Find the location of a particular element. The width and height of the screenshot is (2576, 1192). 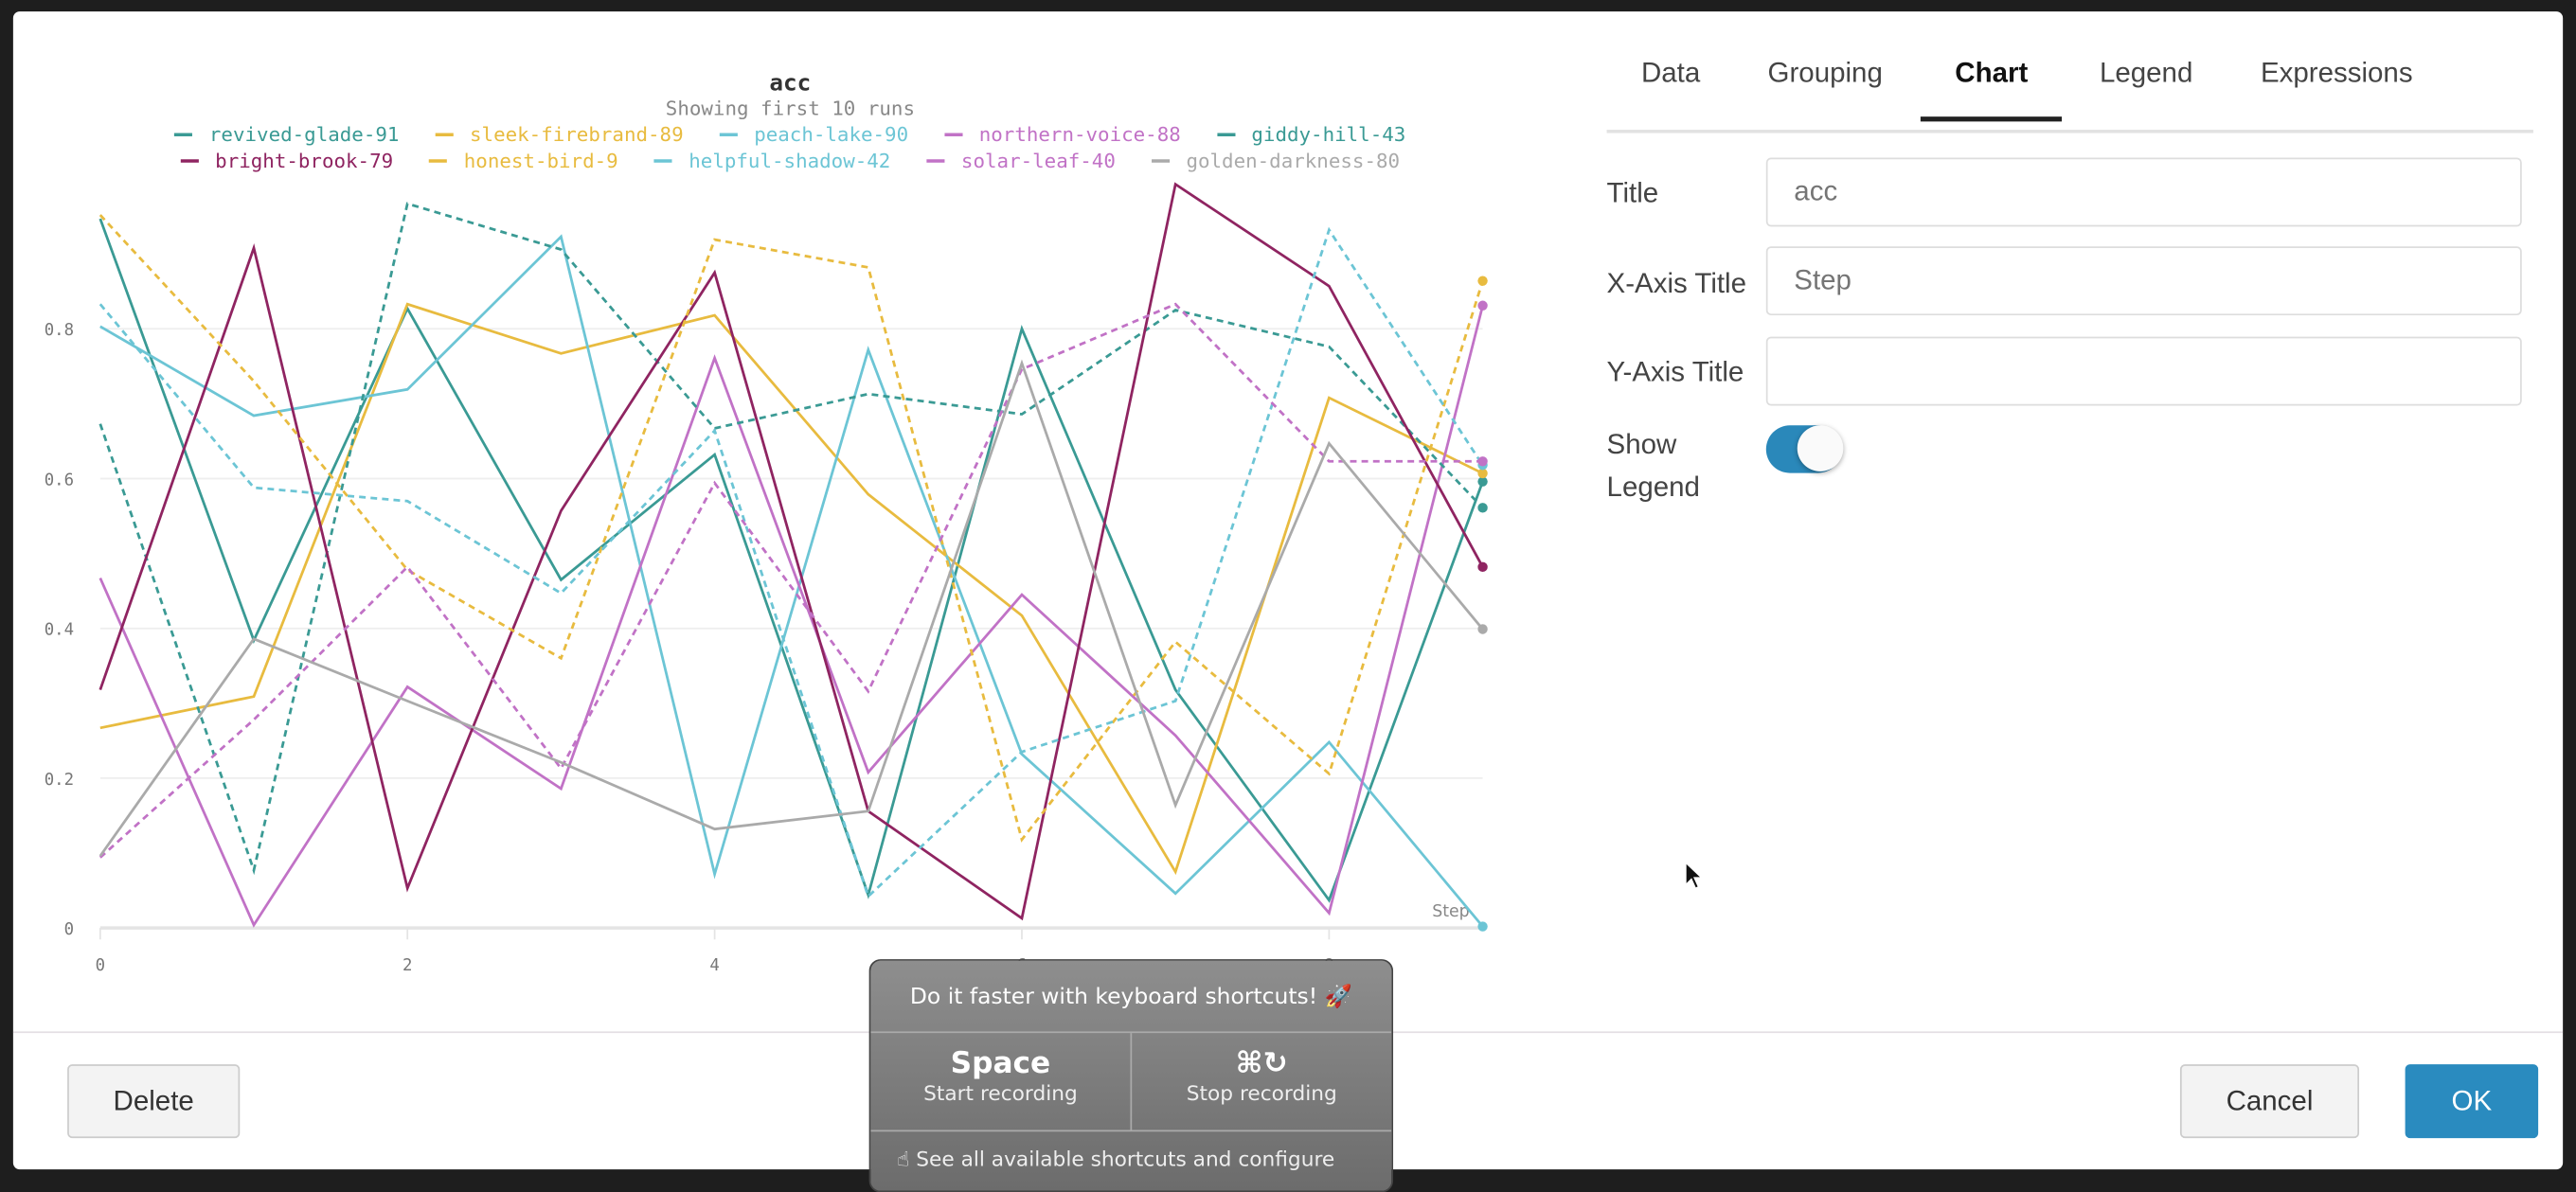

legend-item-honest-bird-9: honest-bird-9 is located at coordinates (523, 161).